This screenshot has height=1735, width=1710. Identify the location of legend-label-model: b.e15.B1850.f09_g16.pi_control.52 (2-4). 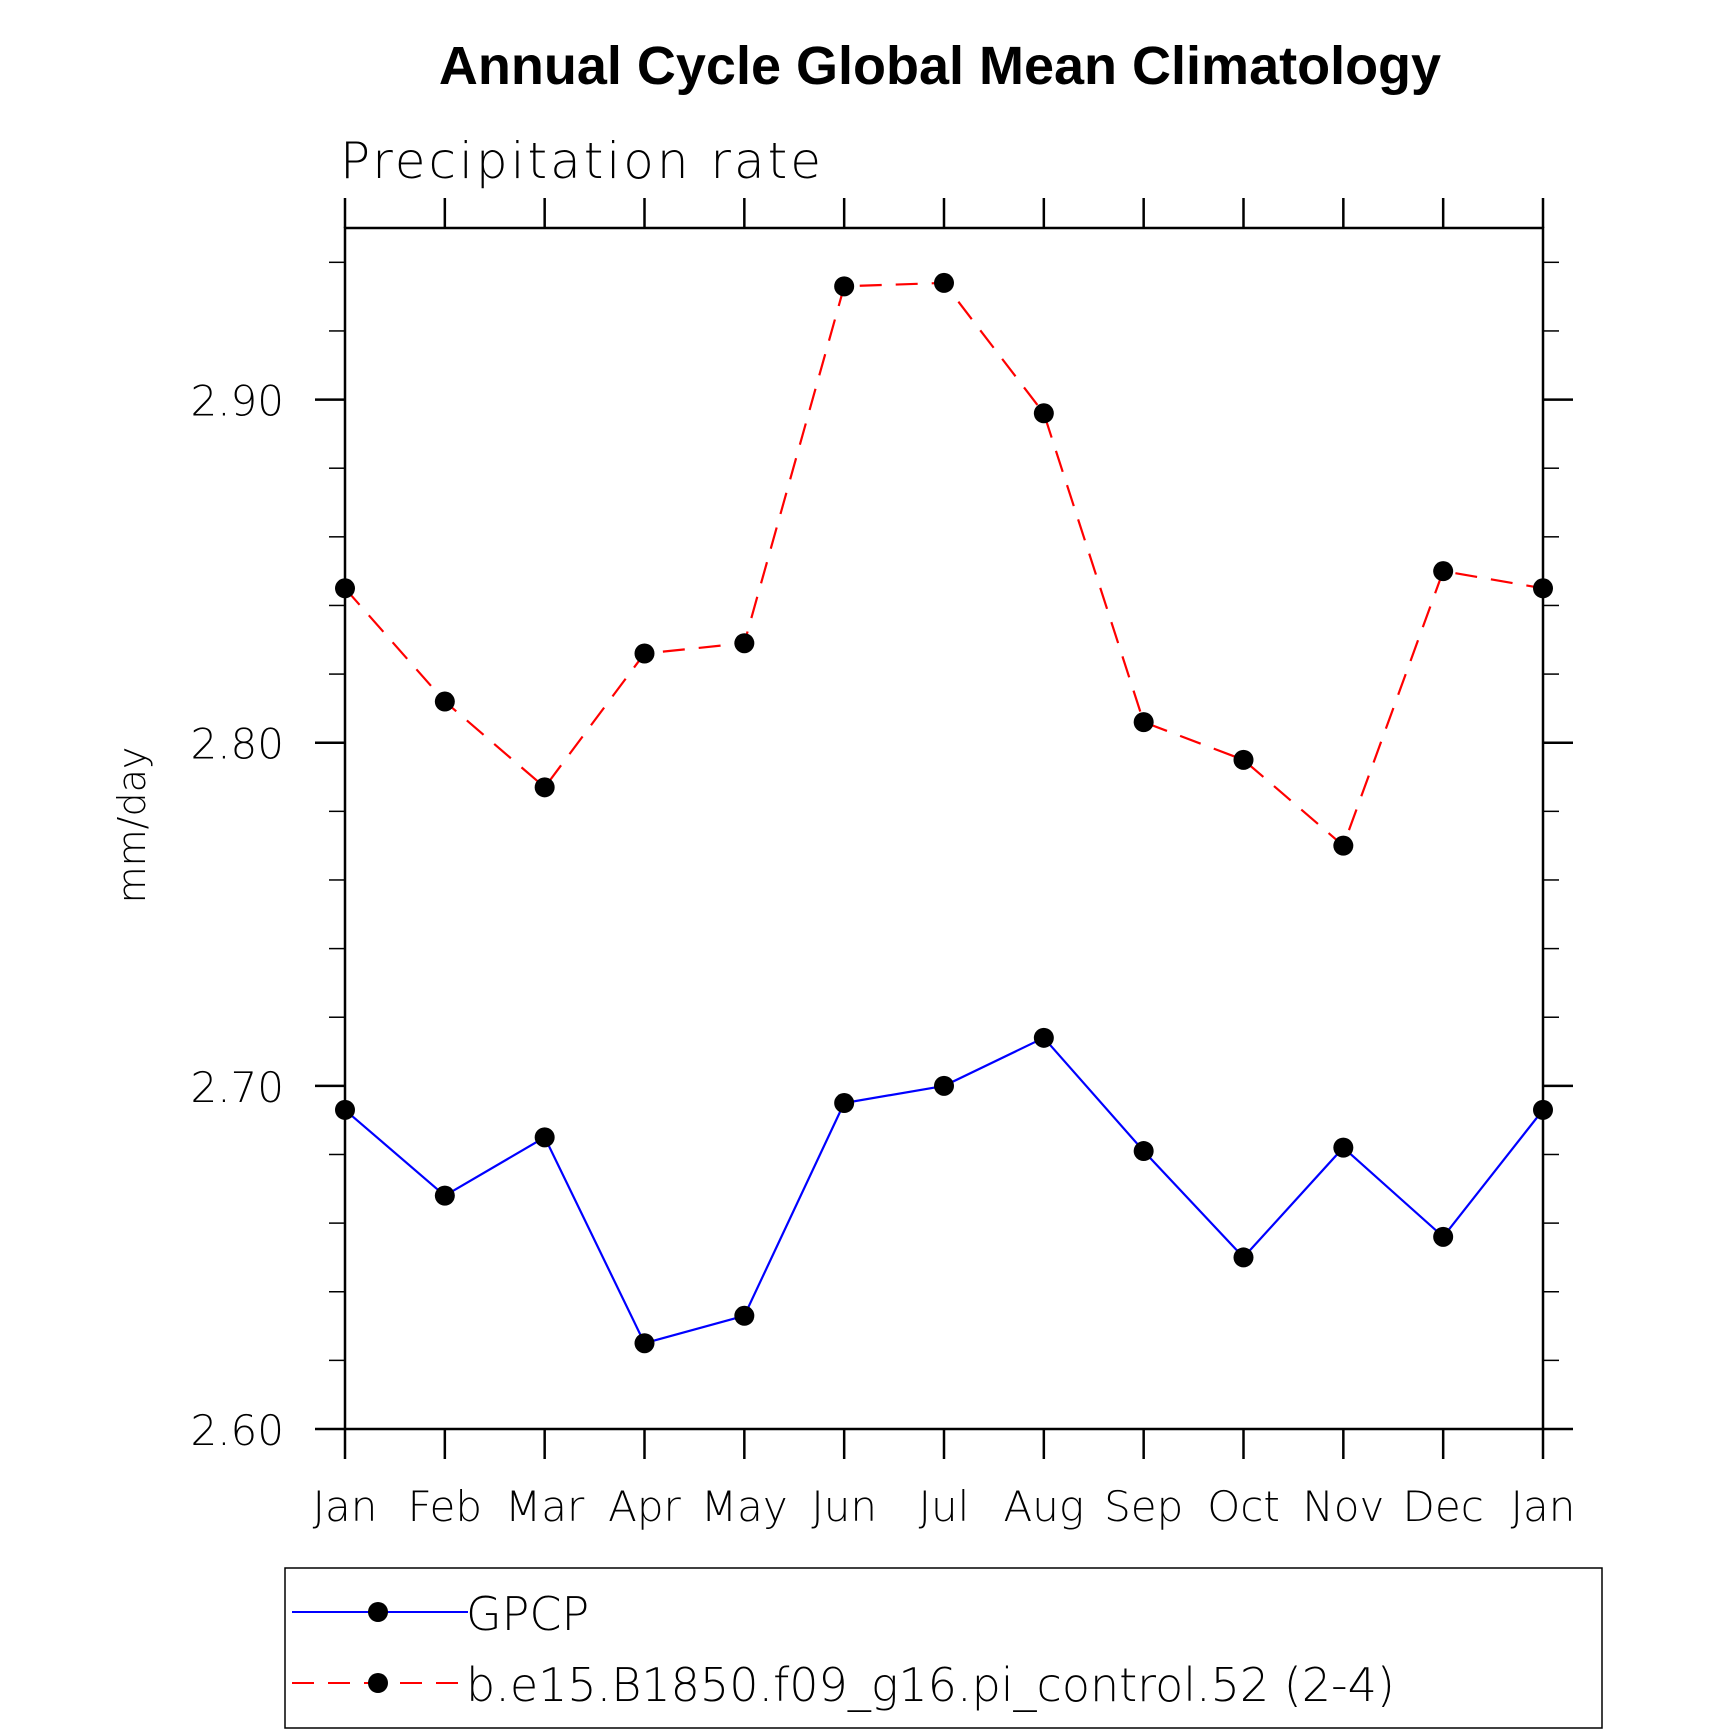
(930, 1685).